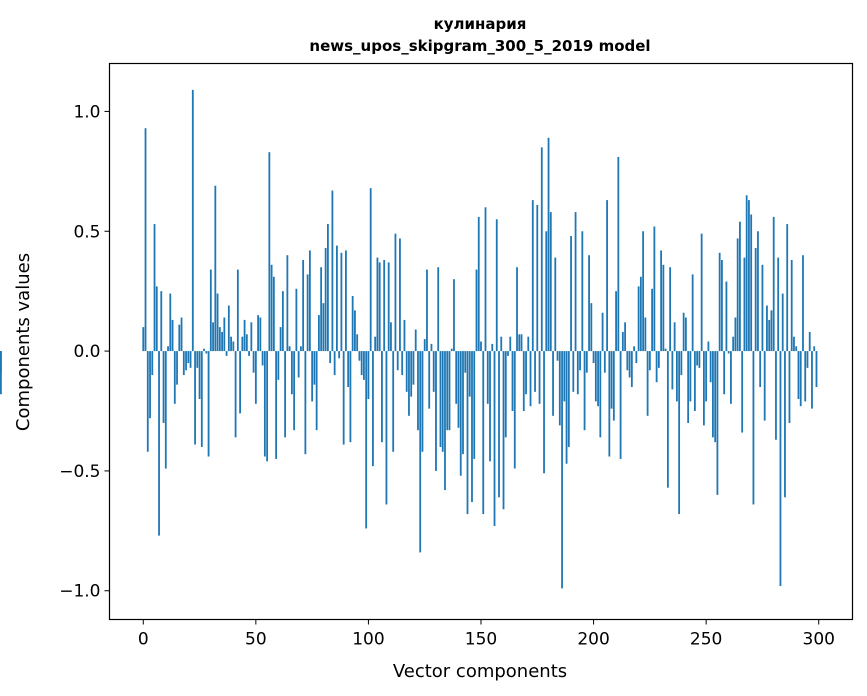 This screenshot has width=867, height=696. What do you see at coordinates (79, 592) in the screenshot?
I see `y-tick-label: −1.0` at bounding box center [79, 592].